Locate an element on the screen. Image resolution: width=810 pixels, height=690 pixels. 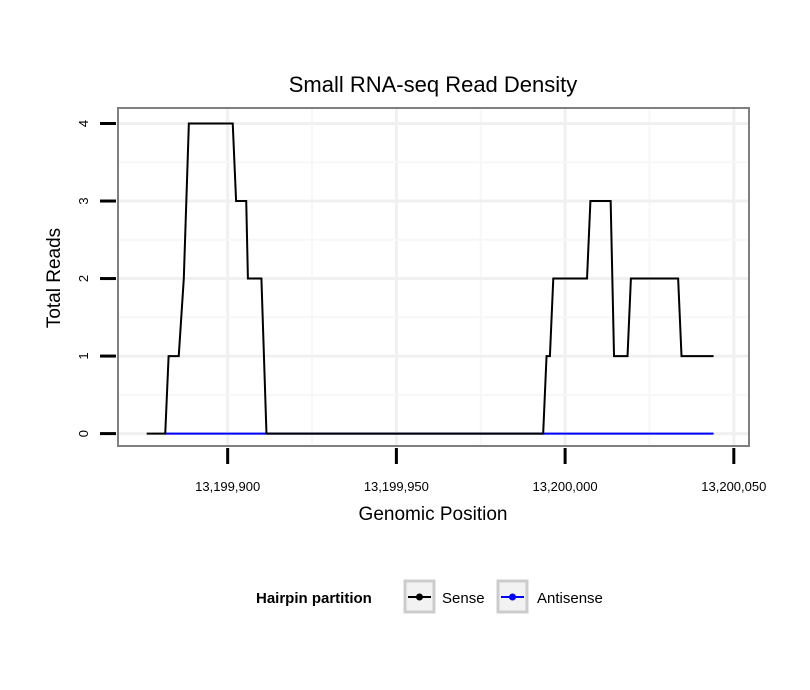
legend: Hairpin partition Sense Antisense is located at coordinates (429, 596).